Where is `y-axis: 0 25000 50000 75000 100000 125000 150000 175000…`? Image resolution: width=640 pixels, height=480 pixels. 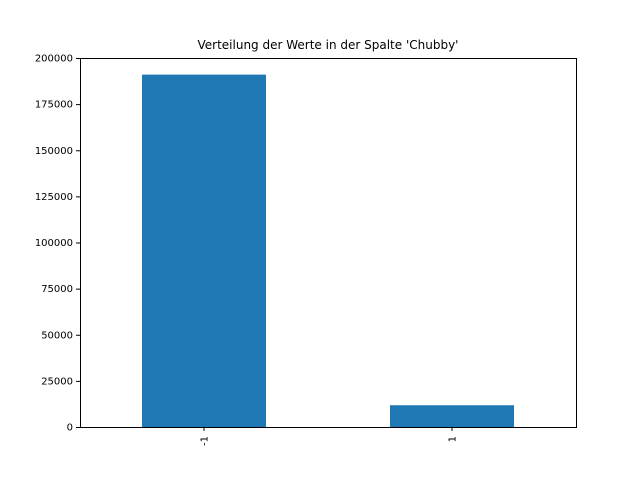 y-axis: 0 25000 50000 75000 100000 125000 150000 175000… is located at coordinates (57, 244).